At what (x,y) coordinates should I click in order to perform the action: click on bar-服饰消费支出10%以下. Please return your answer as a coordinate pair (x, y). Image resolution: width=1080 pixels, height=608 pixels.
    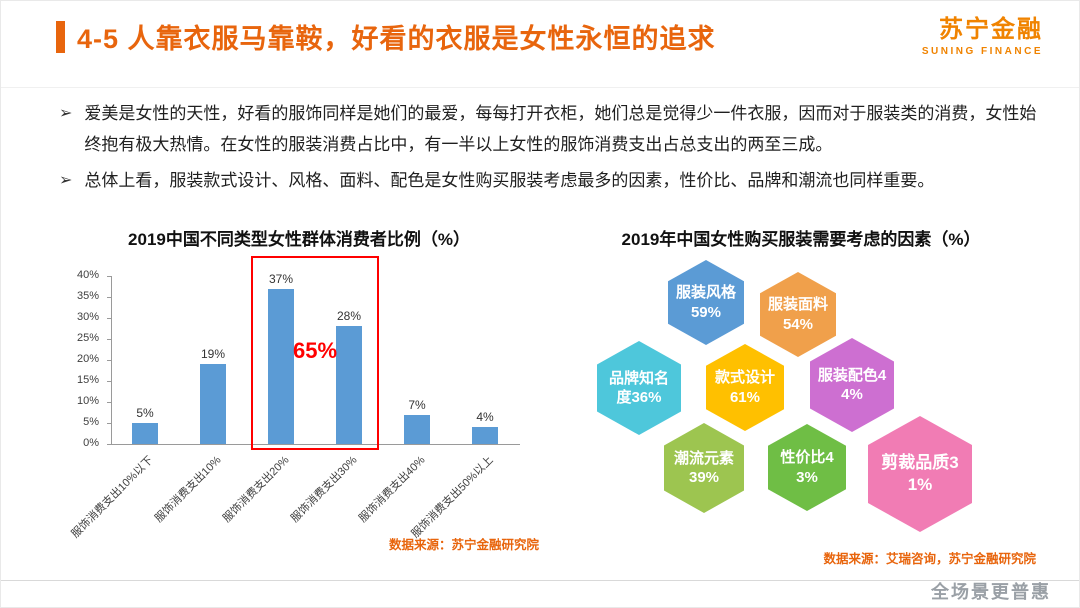
    Looking at the image, I should click on (145, 433).